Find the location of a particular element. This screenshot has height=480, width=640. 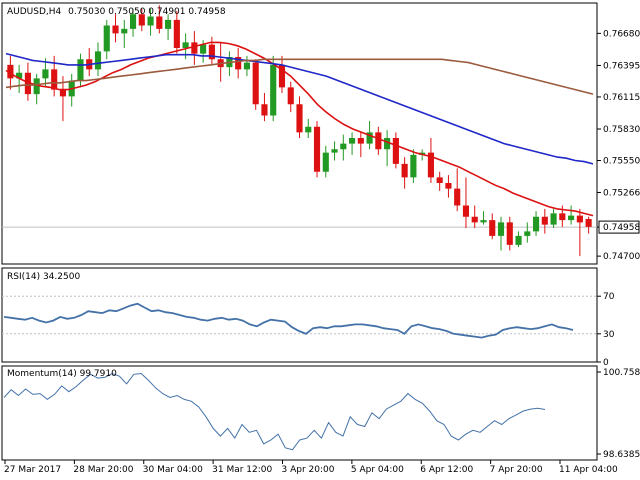

time-tick-label: 7 Apr 20:00 is located at coordinates (516, 470).